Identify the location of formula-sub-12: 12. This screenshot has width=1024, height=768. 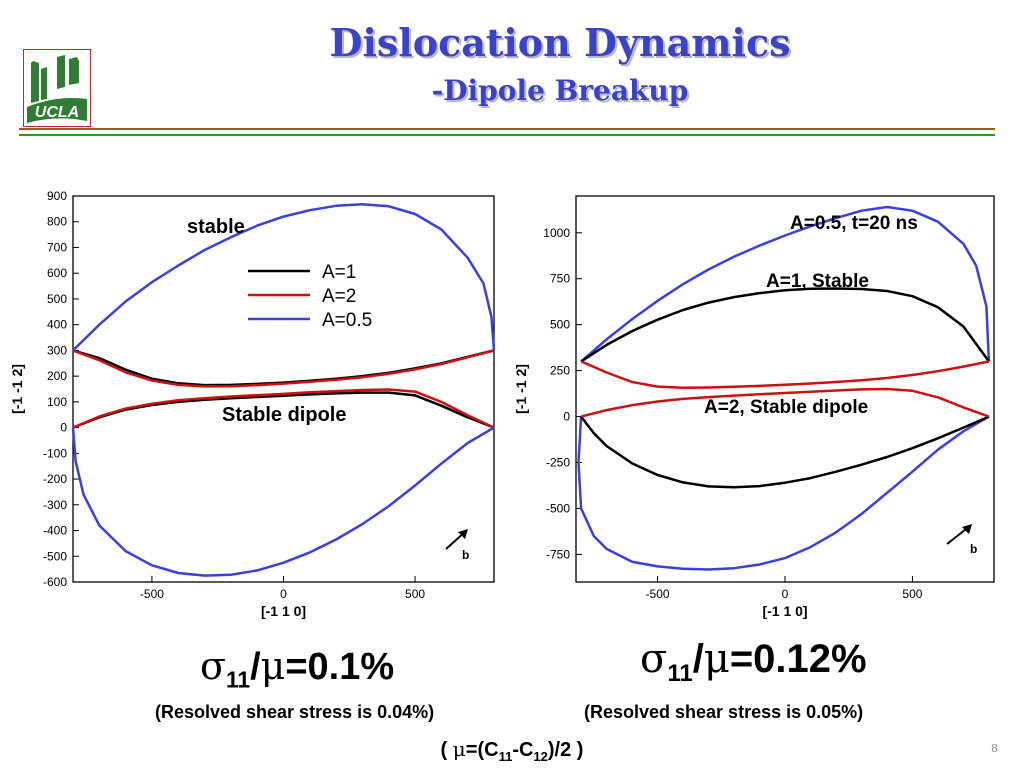
(540, 756).